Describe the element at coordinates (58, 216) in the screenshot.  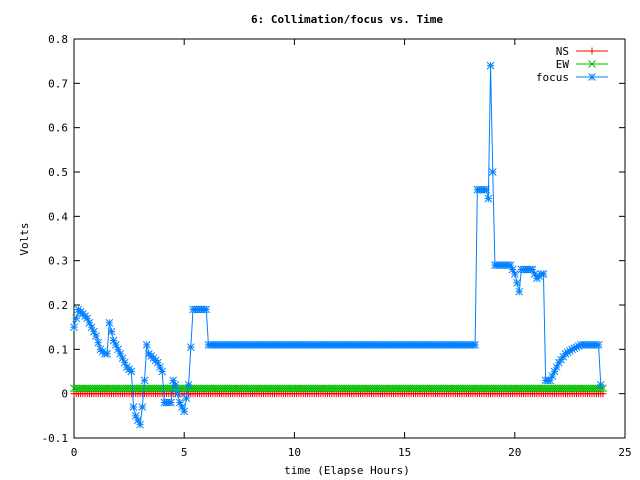
I see `y-tick-label: 0.4` at that location.